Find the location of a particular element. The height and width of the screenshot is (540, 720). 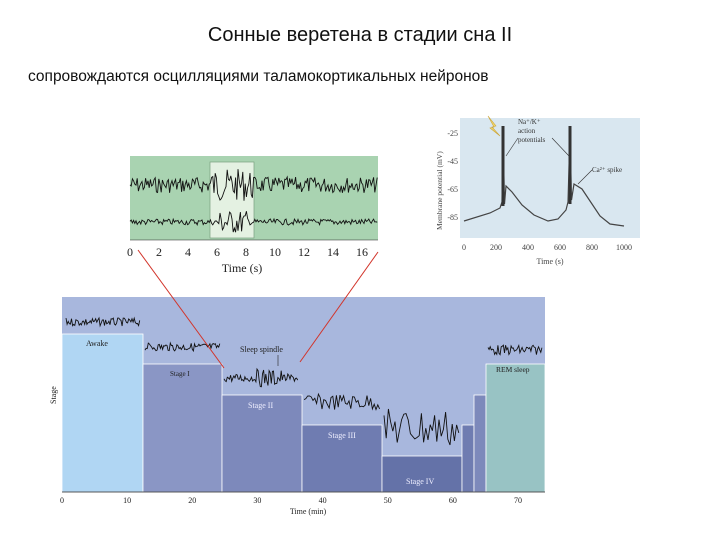

eeg-spindle-figure: 0 2 4 6 8 10 12 14 16 Time (s) is located at coordinates (254, 215).